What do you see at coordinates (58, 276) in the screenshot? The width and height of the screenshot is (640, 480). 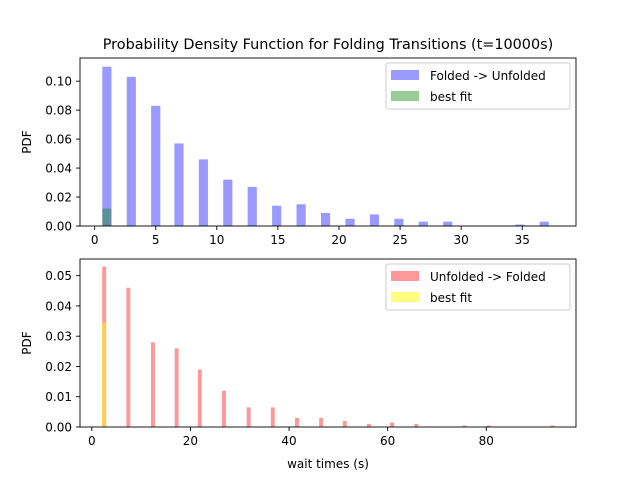 I see `y-tick-label: 0.05` at bounding box center [58, 276].